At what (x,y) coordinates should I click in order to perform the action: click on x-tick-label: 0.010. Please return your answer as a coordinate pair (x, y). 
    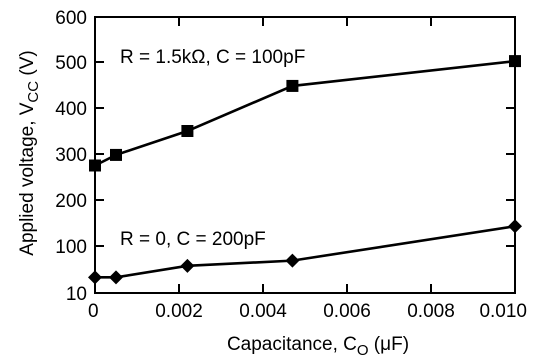
    Looking at the image, I should click on (503, 311).